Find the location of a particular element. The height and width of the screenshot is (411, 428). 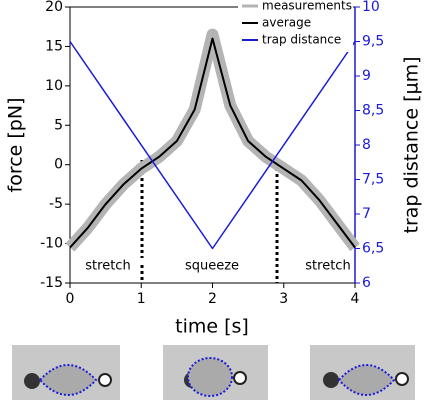

y-axis-label: force [pN] is located at coordinates (16, 145).